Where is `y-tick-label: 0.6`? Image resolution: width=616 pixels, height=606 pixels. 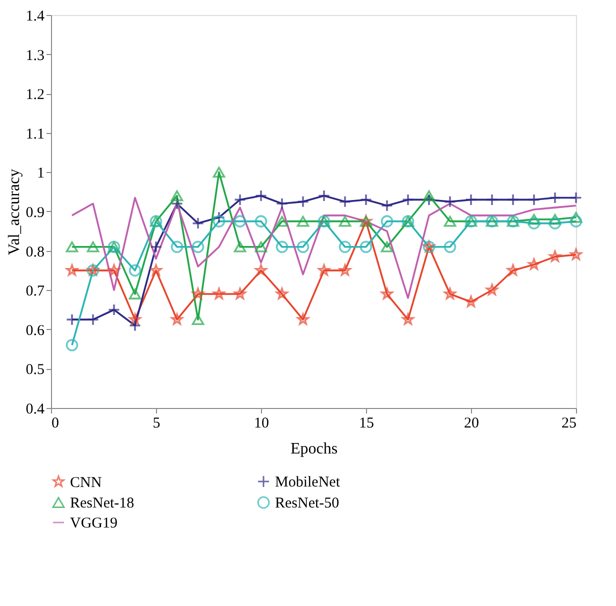 y-tick-label: 0.6 is located at coordinates (35, 330).